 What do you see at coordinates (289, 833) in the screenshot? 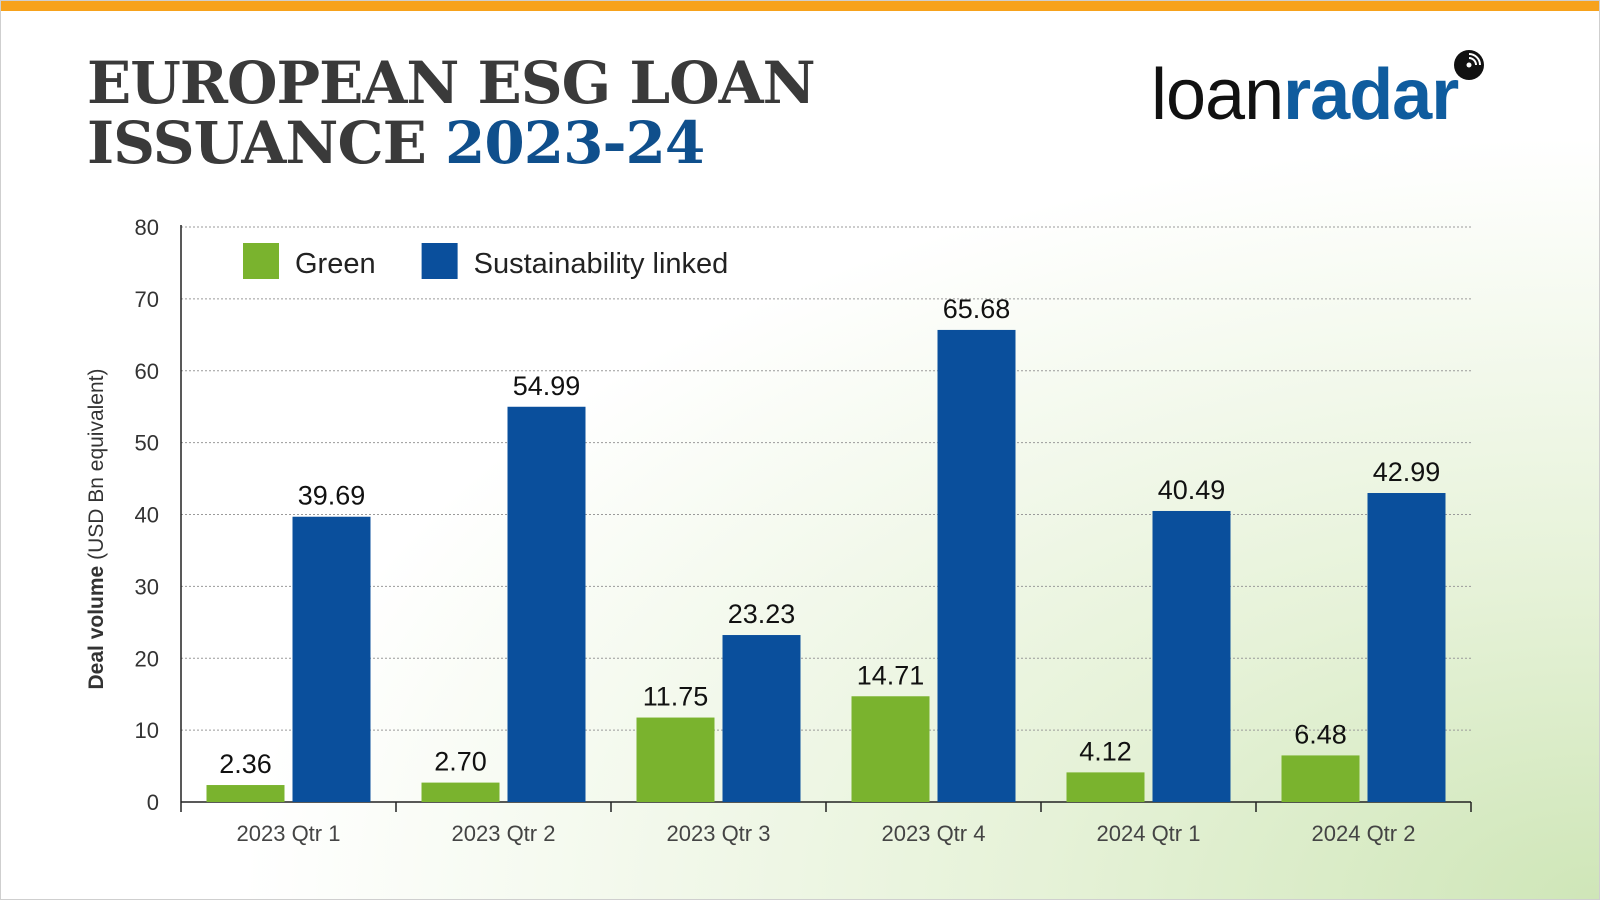
I see `x-tick-label: 2023 Qtr 1` at bounding box center [289, 833].